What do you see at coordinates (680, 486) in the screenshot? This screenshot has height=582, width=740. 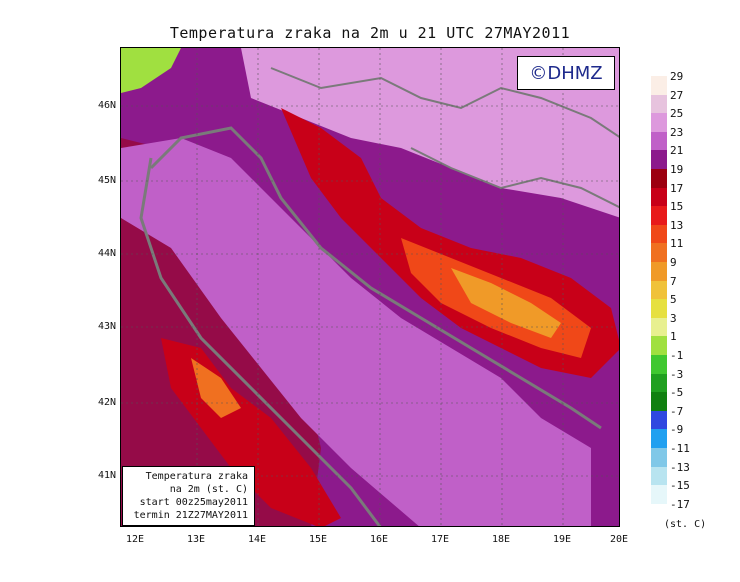 I see `legend-tick-label: -15` at bounding box center [680, 486].